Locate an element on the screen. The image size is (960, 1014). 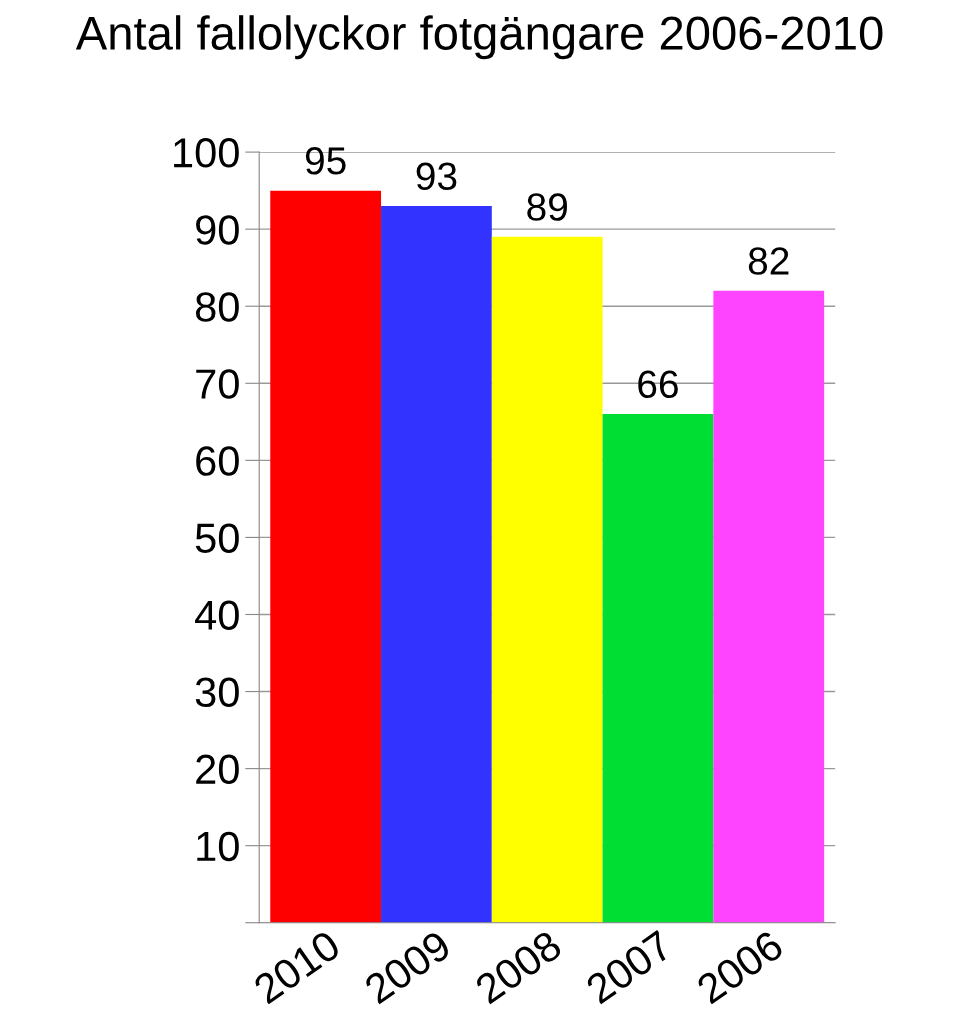
data-label: 89 is located at coordinates (547, 207).